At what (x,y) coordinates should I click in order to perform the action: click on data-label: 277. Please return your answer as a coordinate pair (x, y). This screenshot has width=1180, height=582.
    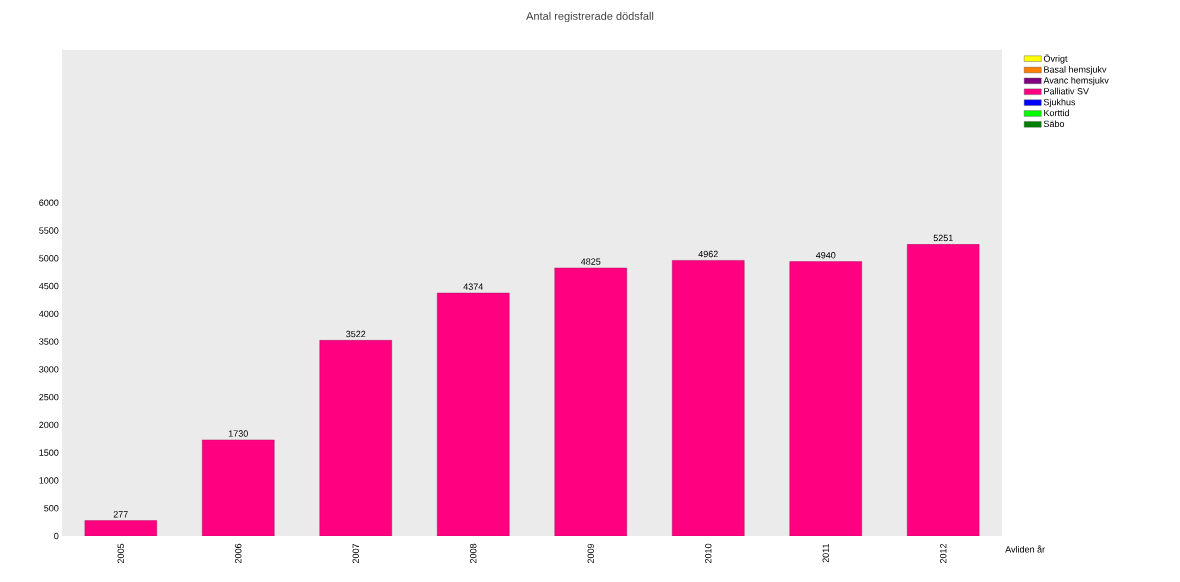
    Looking at the image, I should click on (120, 514).